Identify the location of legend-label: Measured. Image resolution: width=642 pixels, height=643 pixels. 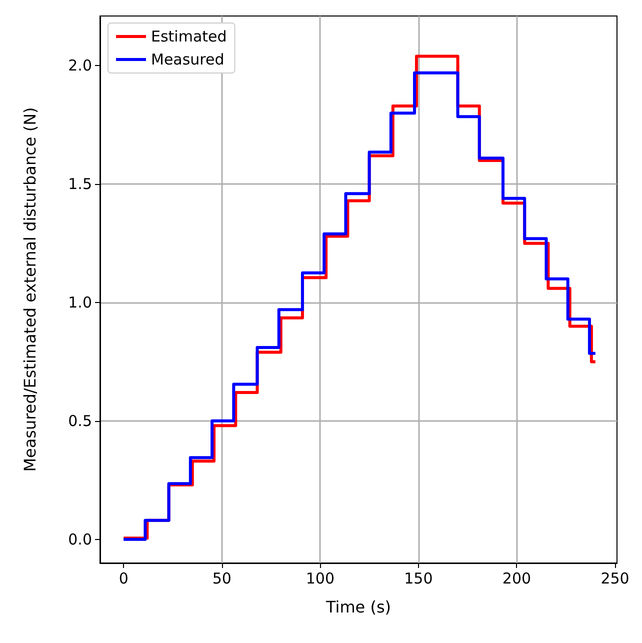
(187, 59).